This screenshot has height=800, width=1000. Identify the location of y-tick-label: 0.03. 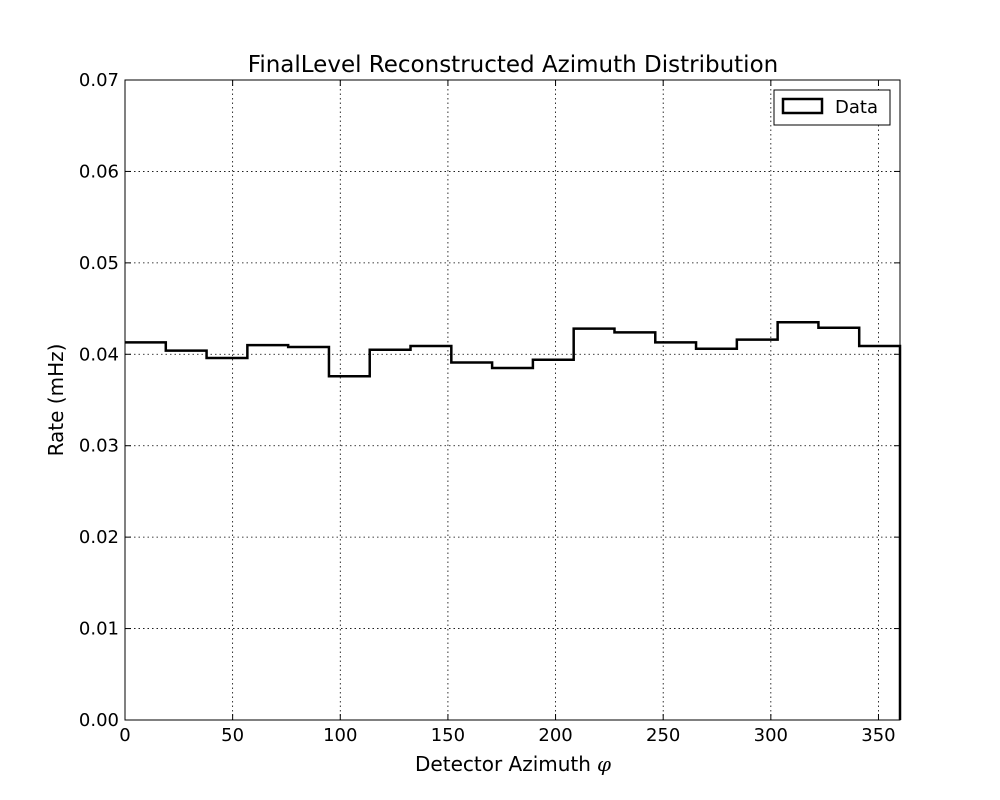
(99, 446).